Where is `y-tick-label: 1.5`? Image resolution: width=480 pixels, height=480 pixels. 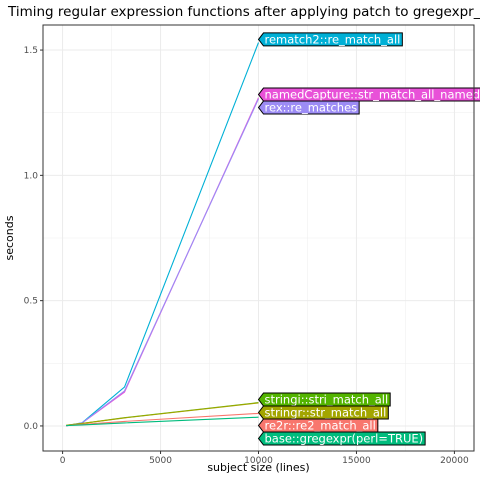
y-tick-label: 1.5 is located at coordinates (31, 51).